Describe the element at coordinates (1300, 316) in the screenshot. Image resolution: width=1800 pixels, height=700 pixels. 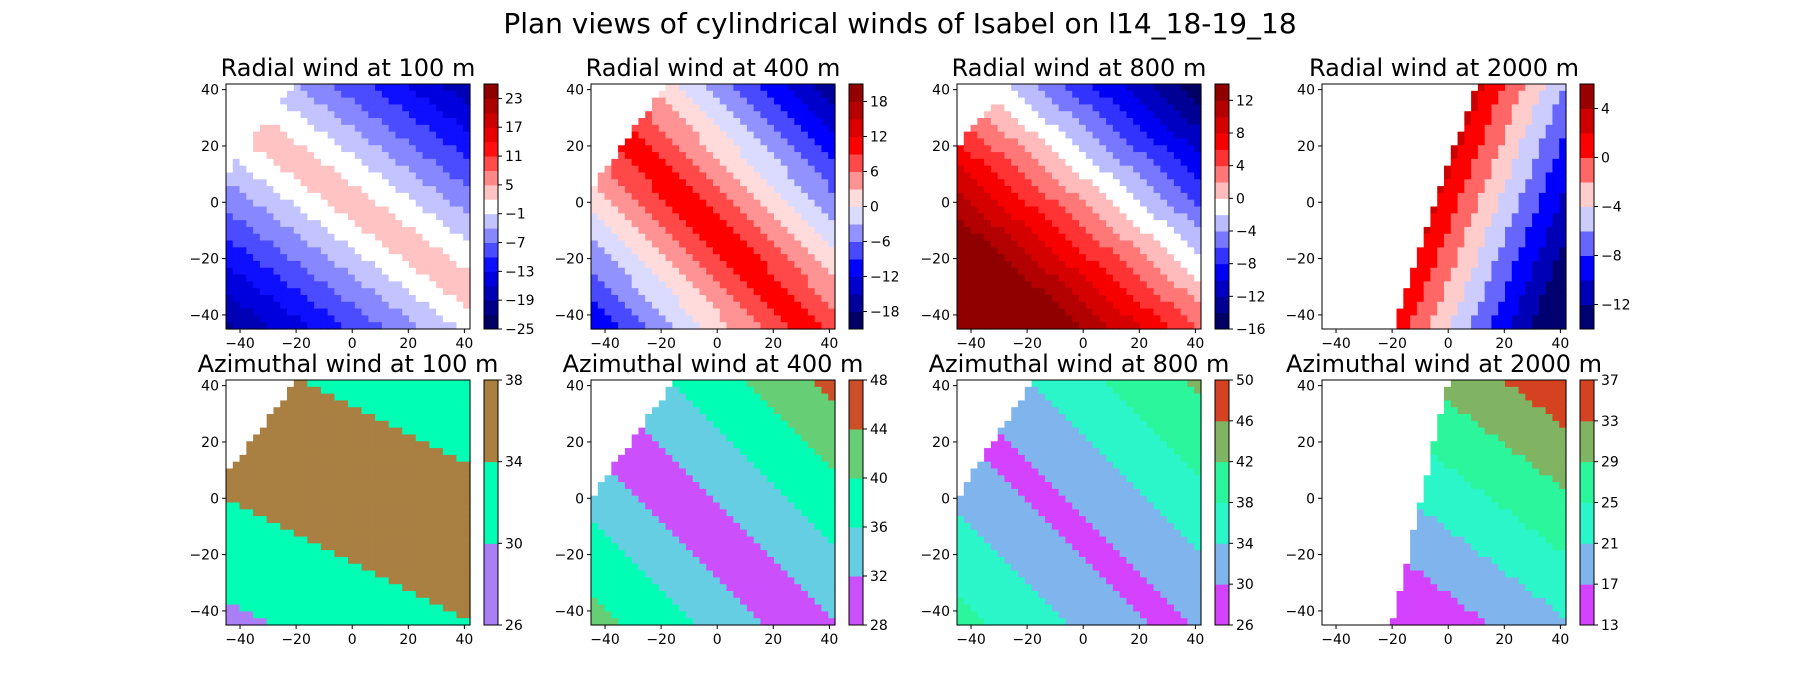
I see `y-tick-label: −40` at that location.